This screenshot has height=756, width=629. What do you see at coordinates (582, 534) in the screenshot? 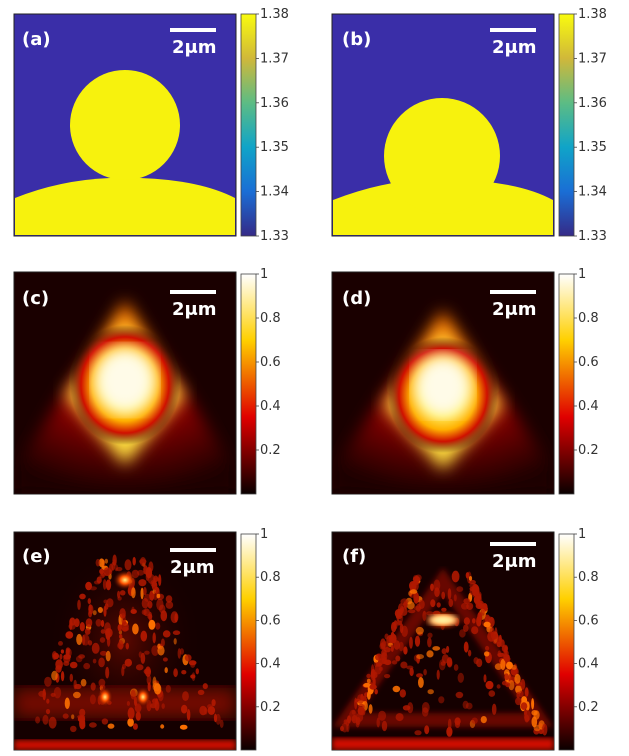
I see `colorbar-f-tick-label: 1` at bounding box center [582, 534].